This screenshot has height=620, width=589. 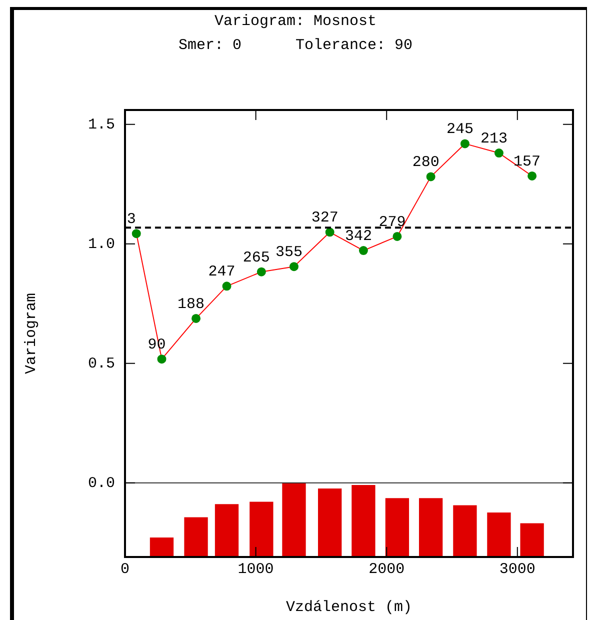 What do you see at coordinates (101, 125) in the screenshot?
I see `y-tick-label: 1.5` at bounding box center [101, 125].